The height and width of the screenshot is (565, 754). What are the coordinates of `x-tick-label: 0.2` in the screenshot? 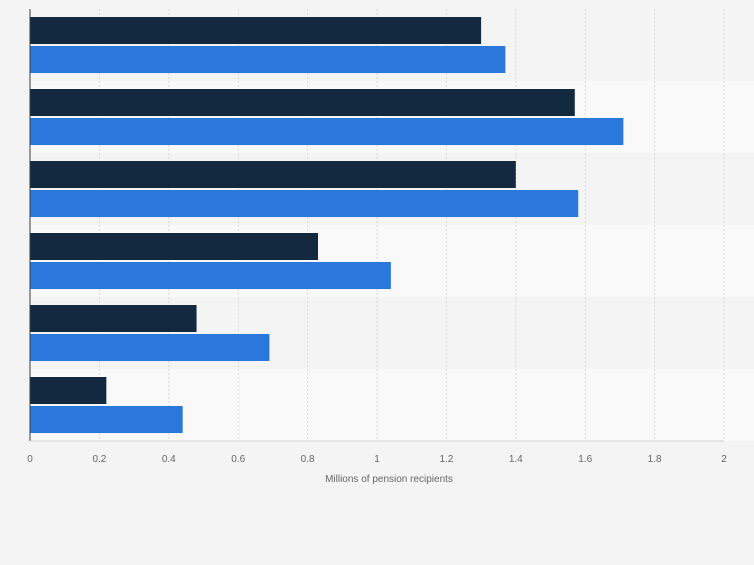 It's located at (99, 459).